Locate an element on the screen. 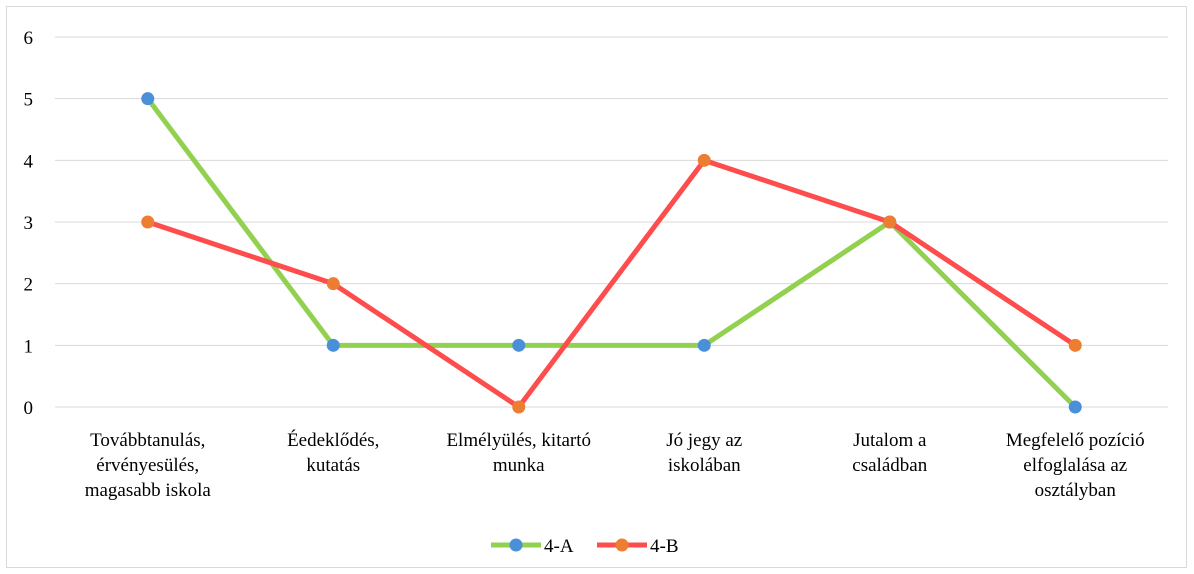 Image resolution: width=1194 pixels, height=574 pixels. x-category-label: Éedeklődés, kutatás is located at coordinates (333, 452).